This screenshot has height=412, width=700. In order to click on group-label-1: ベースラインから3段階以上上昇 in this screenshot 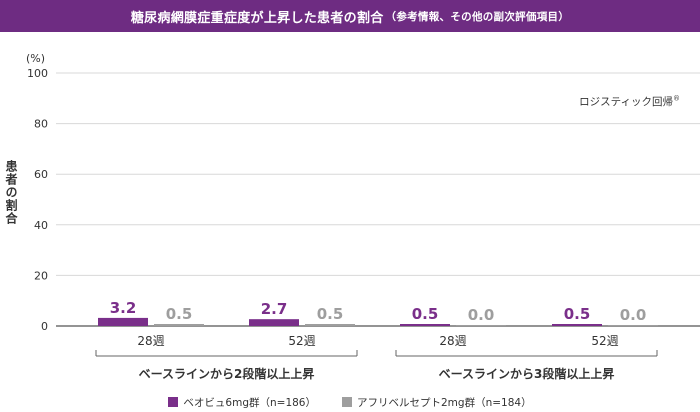, I will do `click(527, 373)`.